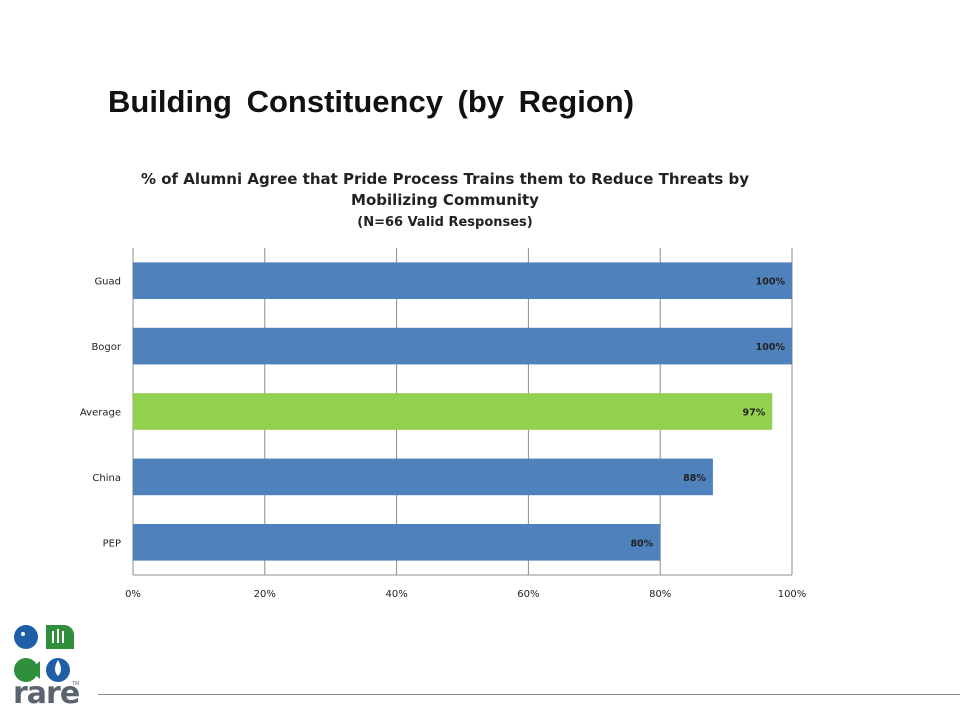 The image size is (960, 720). I want to click on x-tick-label: 0%, so click(133, 594).